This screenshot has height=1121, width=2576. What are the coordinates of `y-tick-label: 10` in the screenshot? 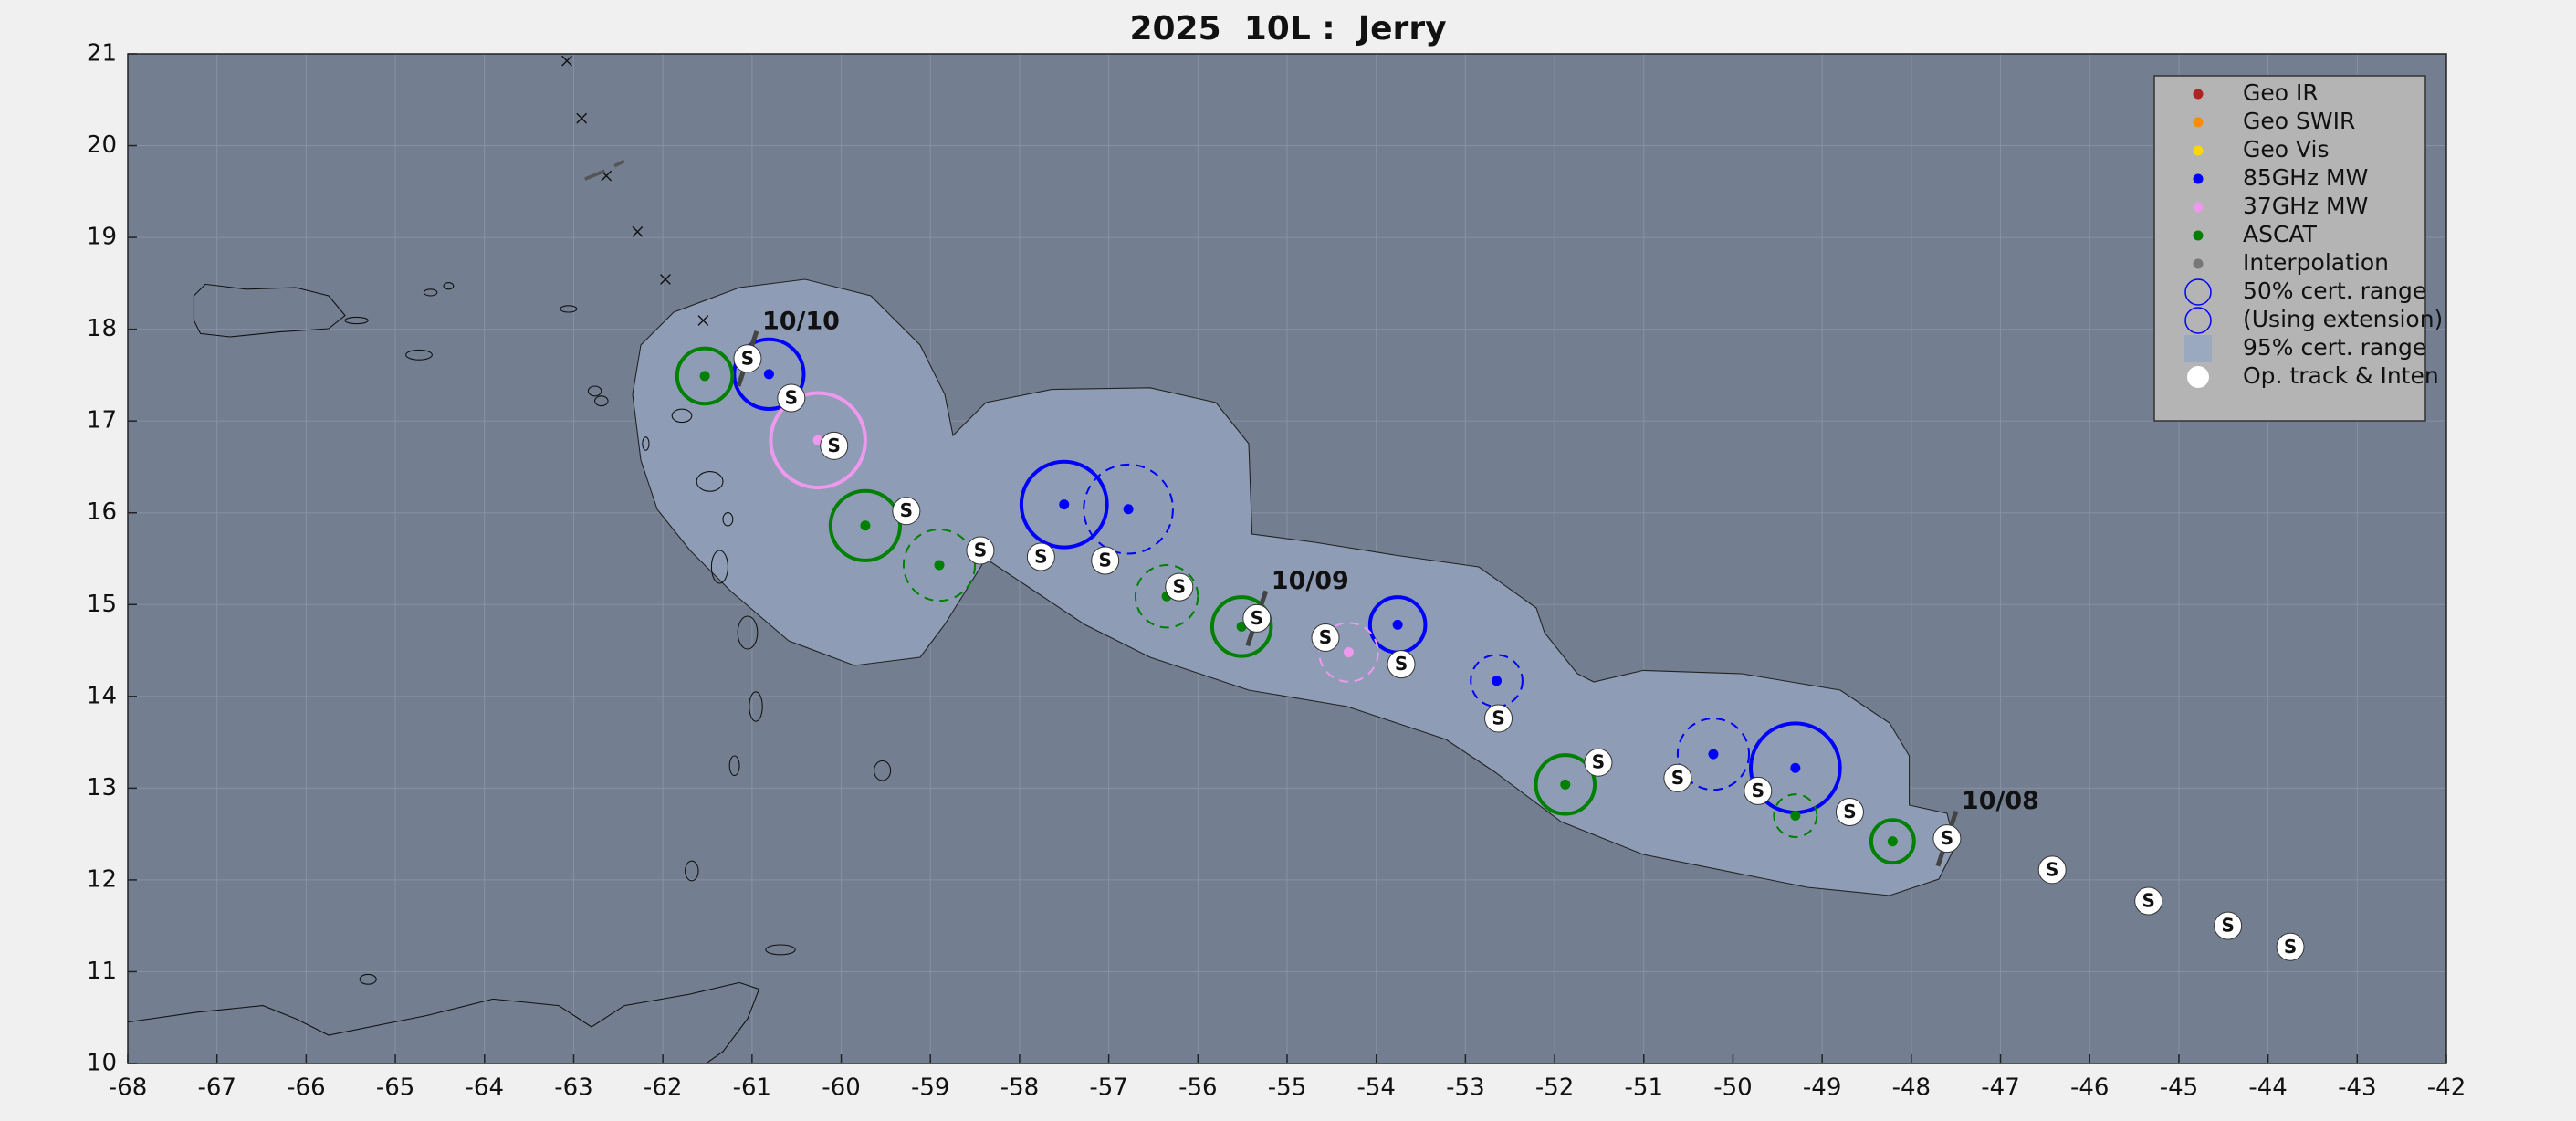 It's located at (102, 1063).